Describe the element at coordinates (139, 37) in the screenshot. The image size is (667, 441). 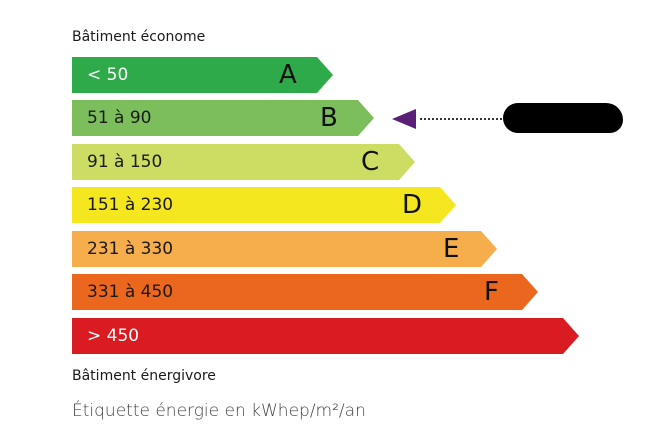
I see `top-caption: Bâtiment économe` at that location.